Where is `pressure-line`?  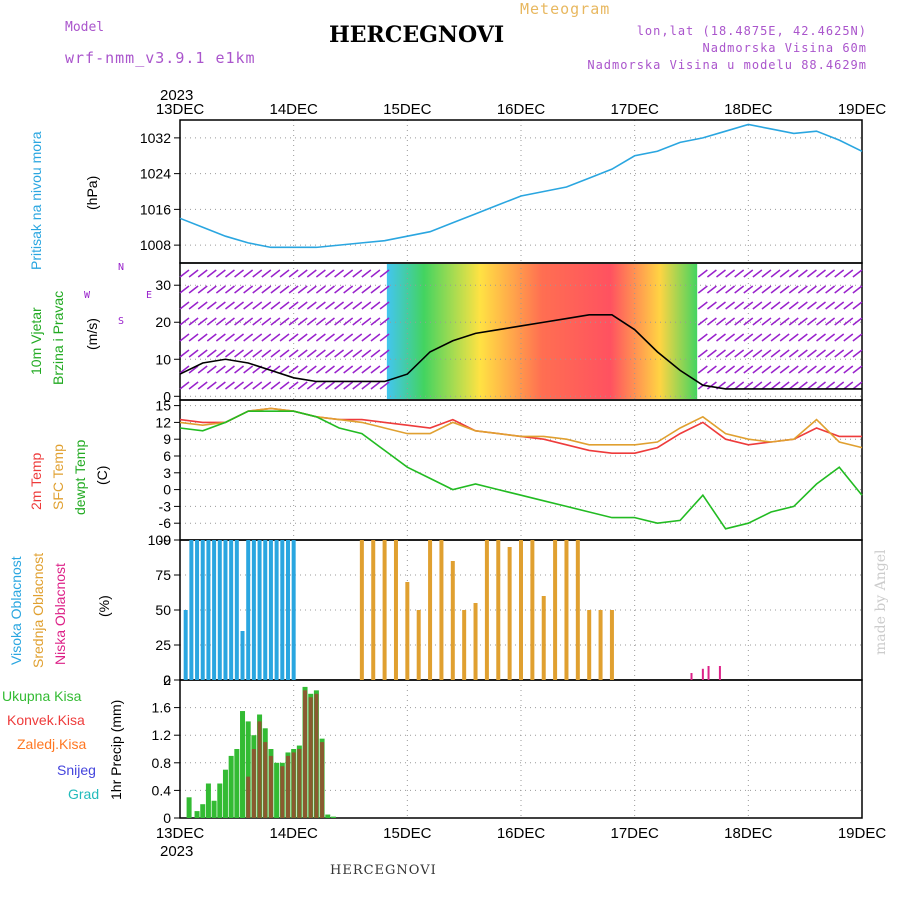
pressure-line is located at coordinates (521, 186).